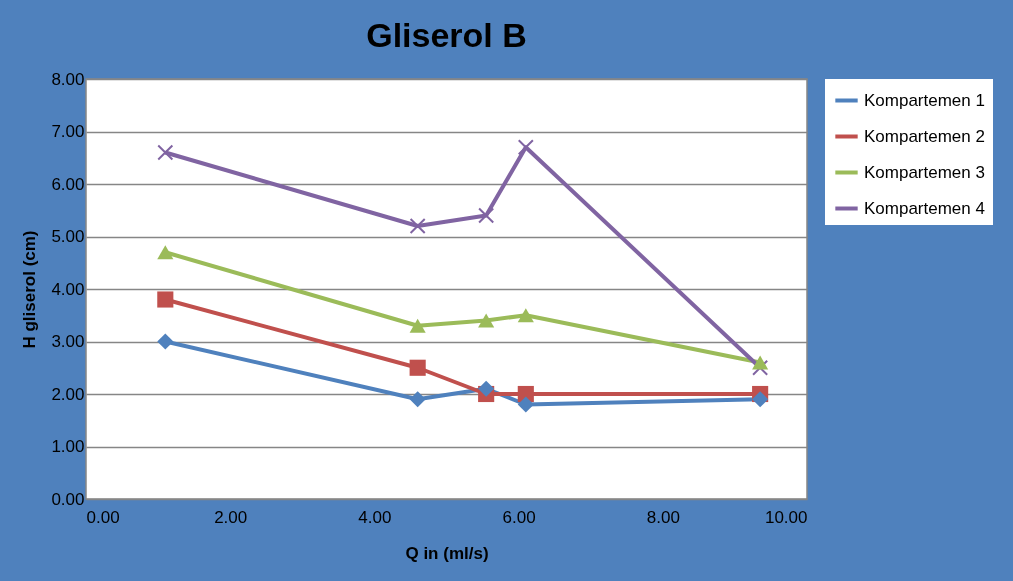  Describe the element at coordinates (447, 553) in the screenshot. I see `x-axis-title: Q in (ml/s)` at that location.